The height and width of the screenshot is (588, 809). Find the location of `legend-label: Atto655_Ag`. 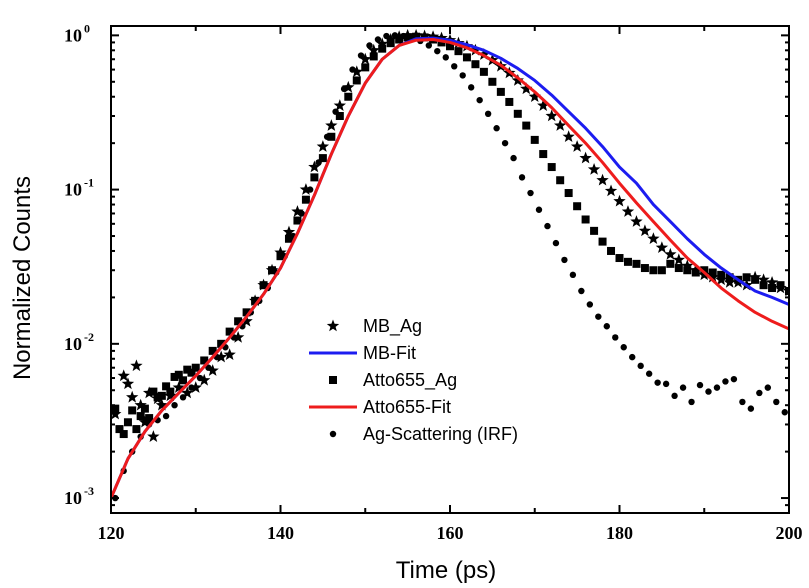

legend-label: Atto655_Ag is located at coordinates (410, 380).